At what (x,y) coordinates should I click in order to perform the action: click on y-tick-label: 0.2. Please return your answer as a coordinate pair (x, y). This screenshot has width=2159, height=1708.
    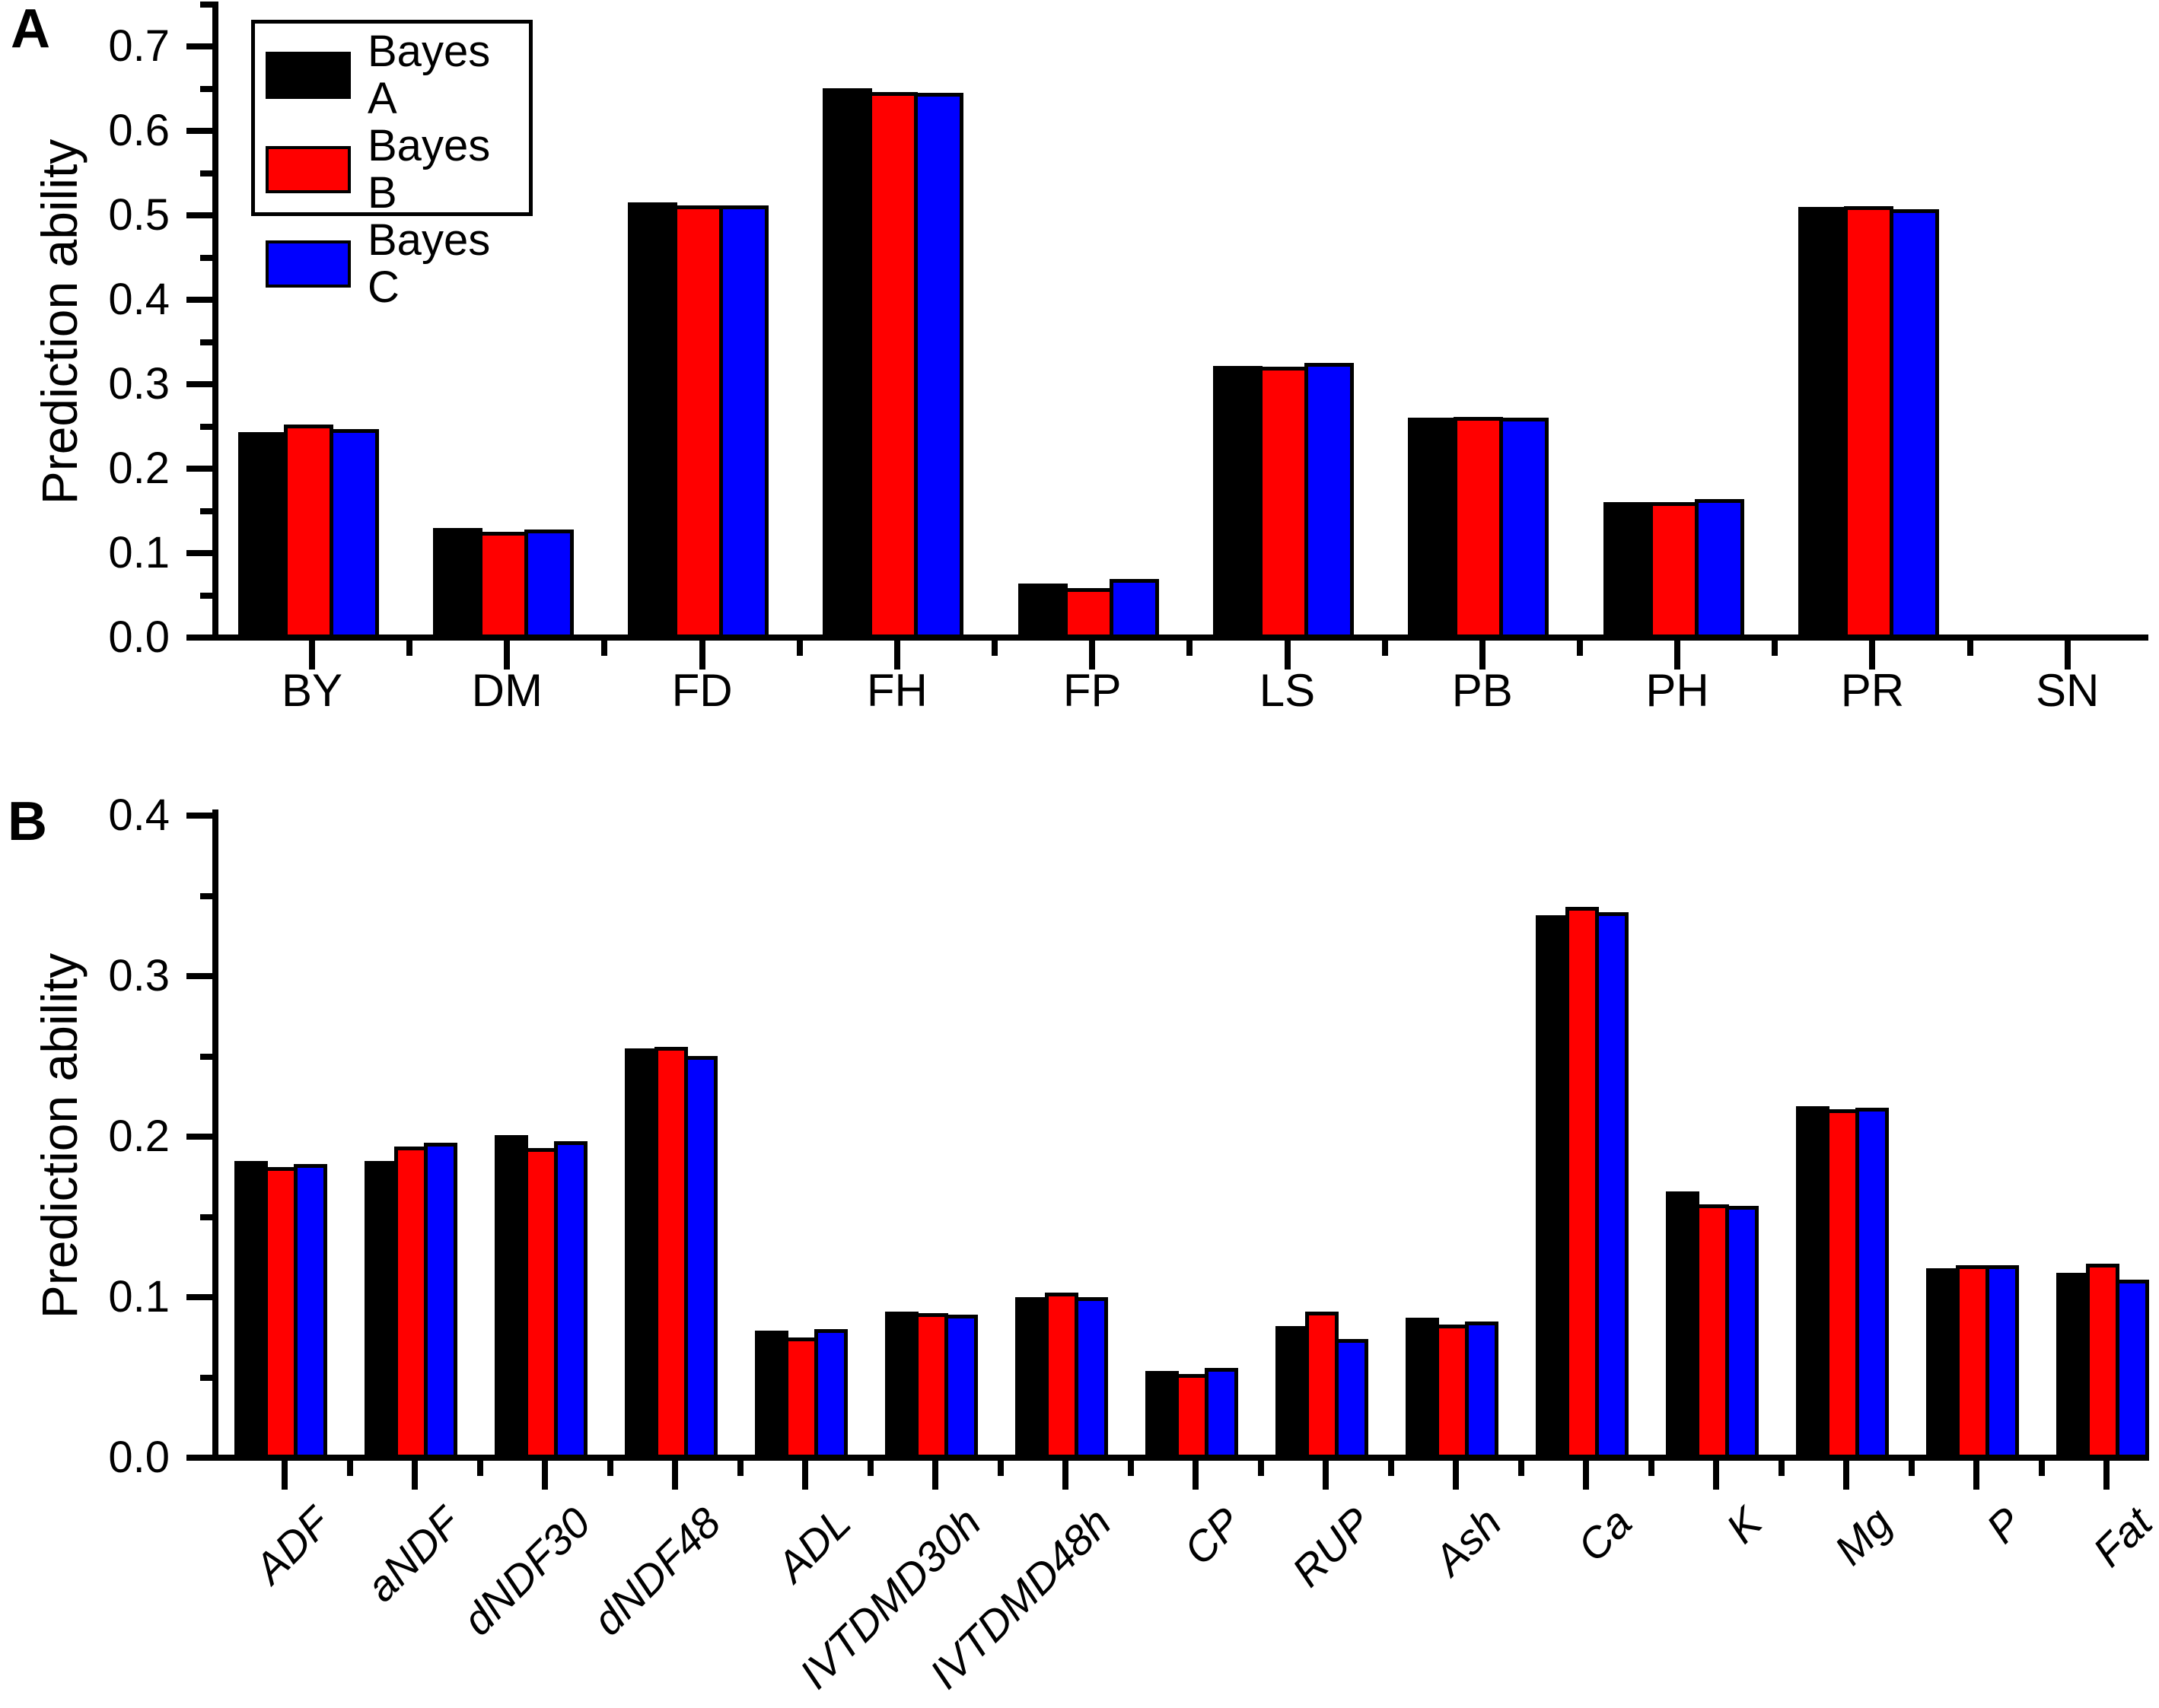
    Looking at the image, I should click on (139, 1136).